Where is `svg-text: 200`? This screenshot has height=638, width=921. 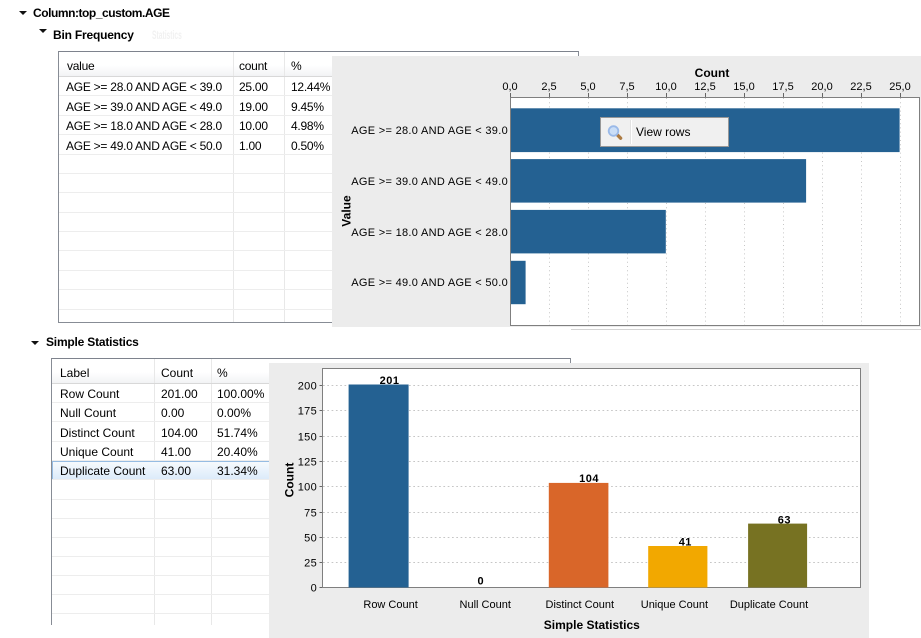
svg-text: 200 is located at coordinates (307, 387).